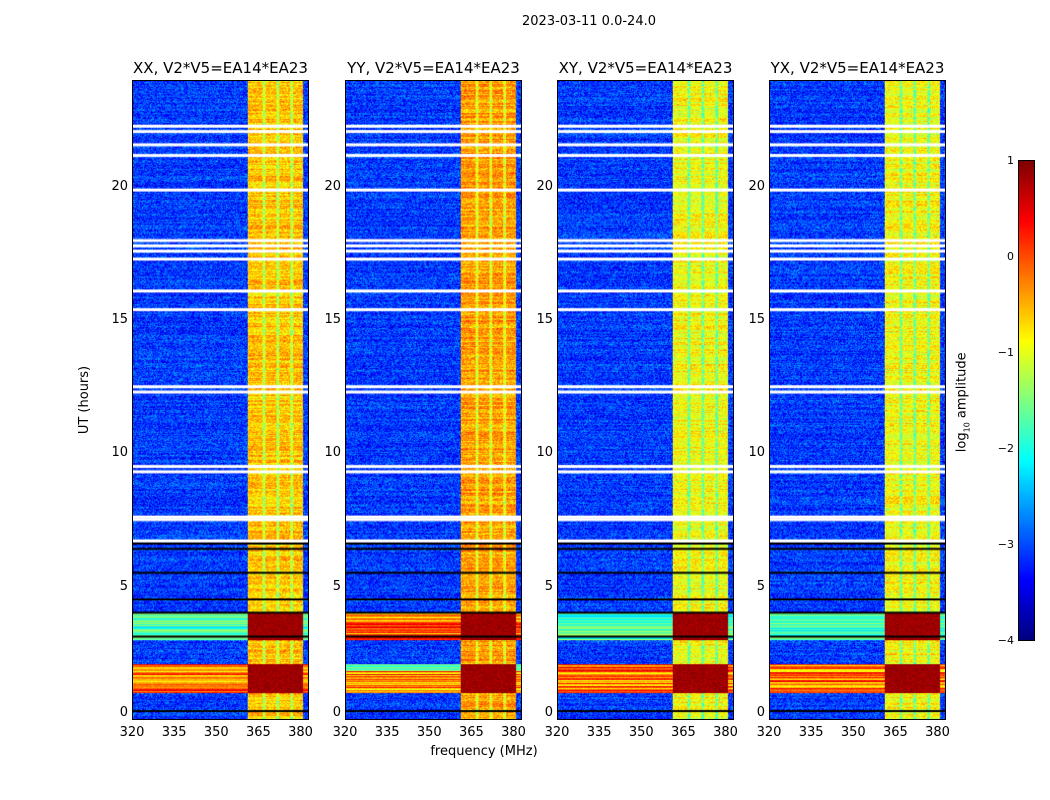  What do you see at coordinates (1005, 352) in the screenshot?
I see `colorbar-tick-label: −1` at bounding box center [1005, 352].